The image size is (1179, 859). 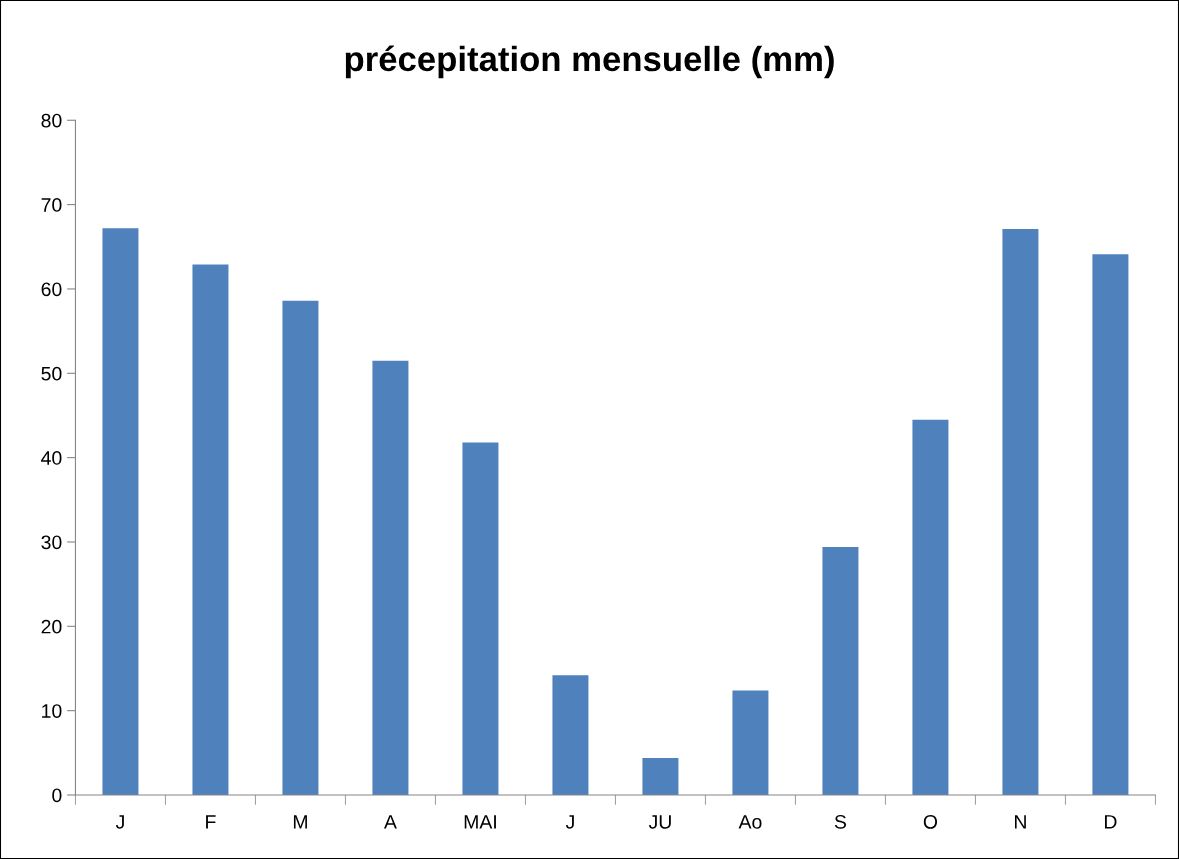 What do you see at coordinates (750, 822) in the screenshot?
I see `x-tick-label: Ao` at bounding box center [750, 822].